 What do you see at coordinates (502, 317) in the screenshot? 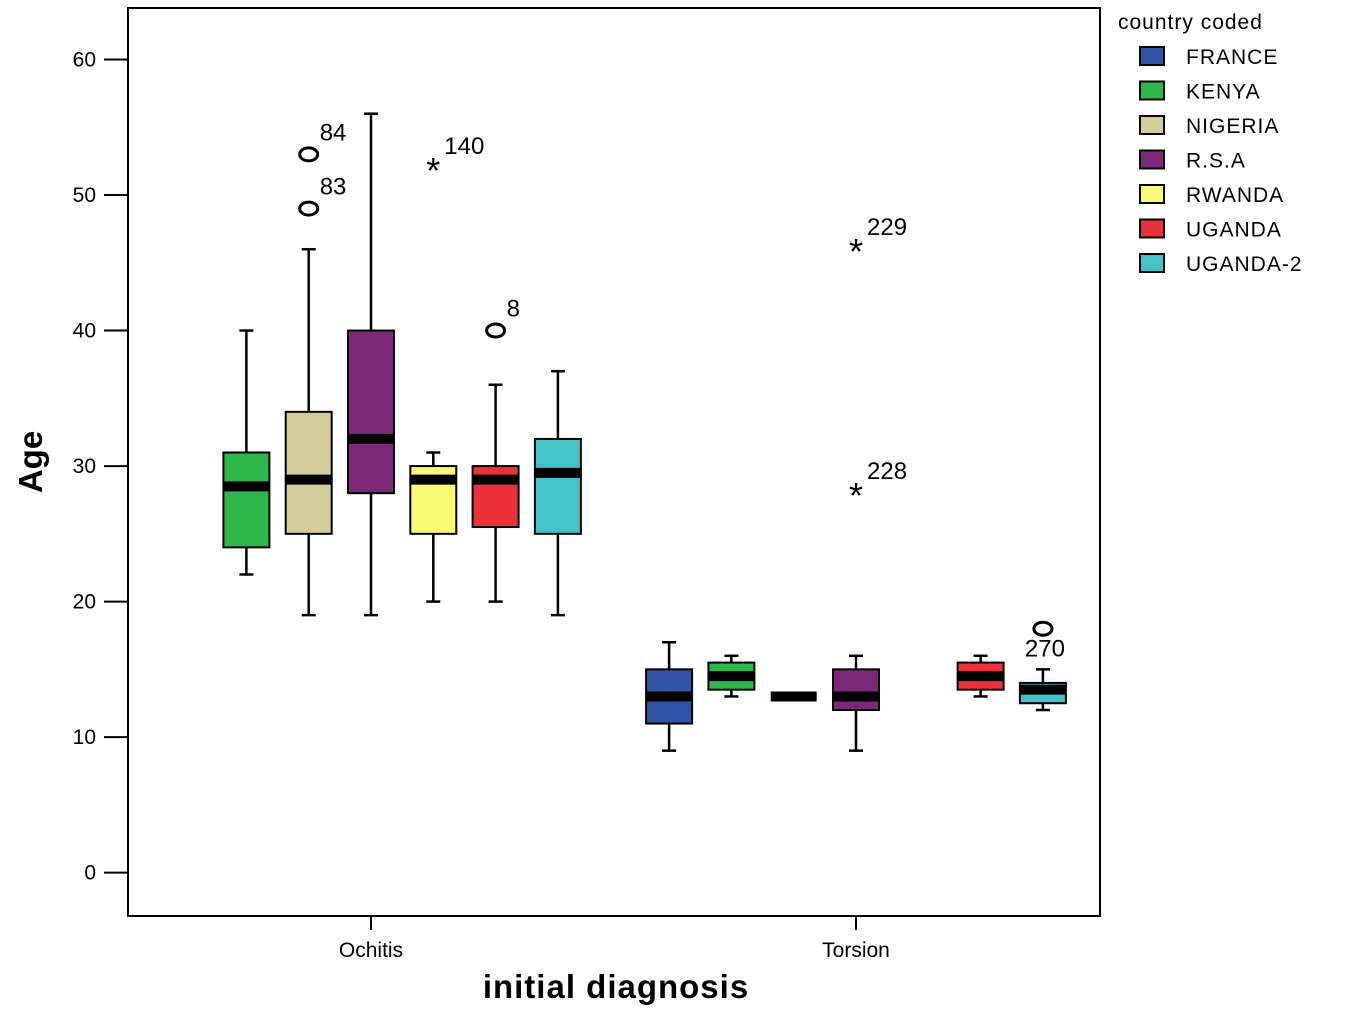
I see `outlier-8: 8` at bounding box center [502, 317].